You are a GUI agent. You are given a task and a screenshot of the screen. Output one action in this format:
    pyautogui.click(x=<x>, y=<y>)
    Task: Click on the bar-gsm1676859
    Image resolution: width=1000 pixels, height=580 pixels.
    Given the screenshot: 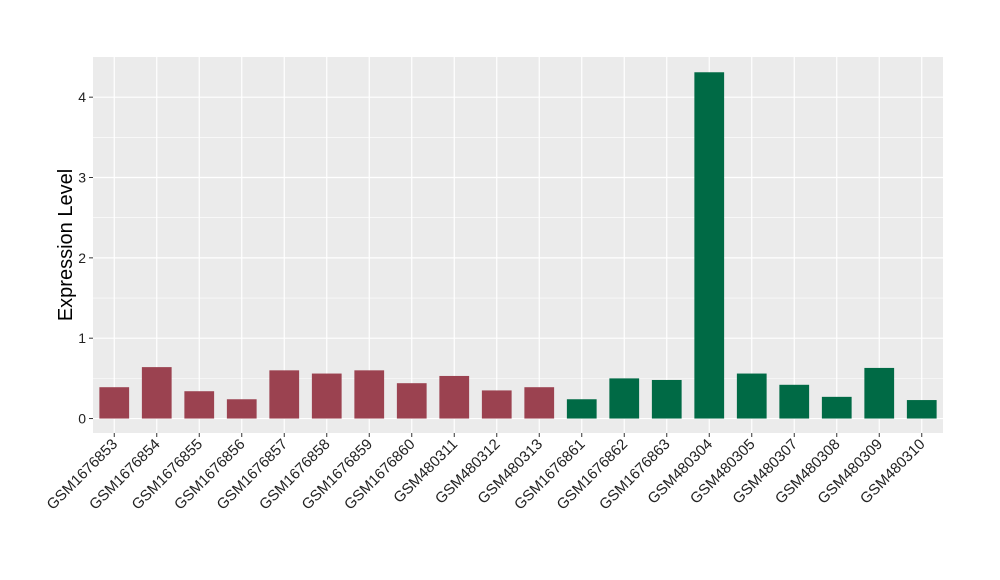 What is the action you would take?
    pyautogui.click(x=369, y=394)
    